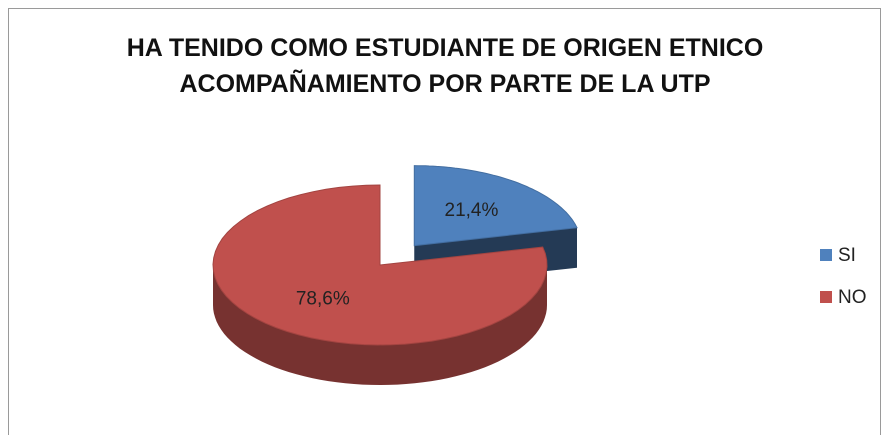 This screenshot has width=889, height=435. I want to click on legend-label: SI, so click(847, 255).